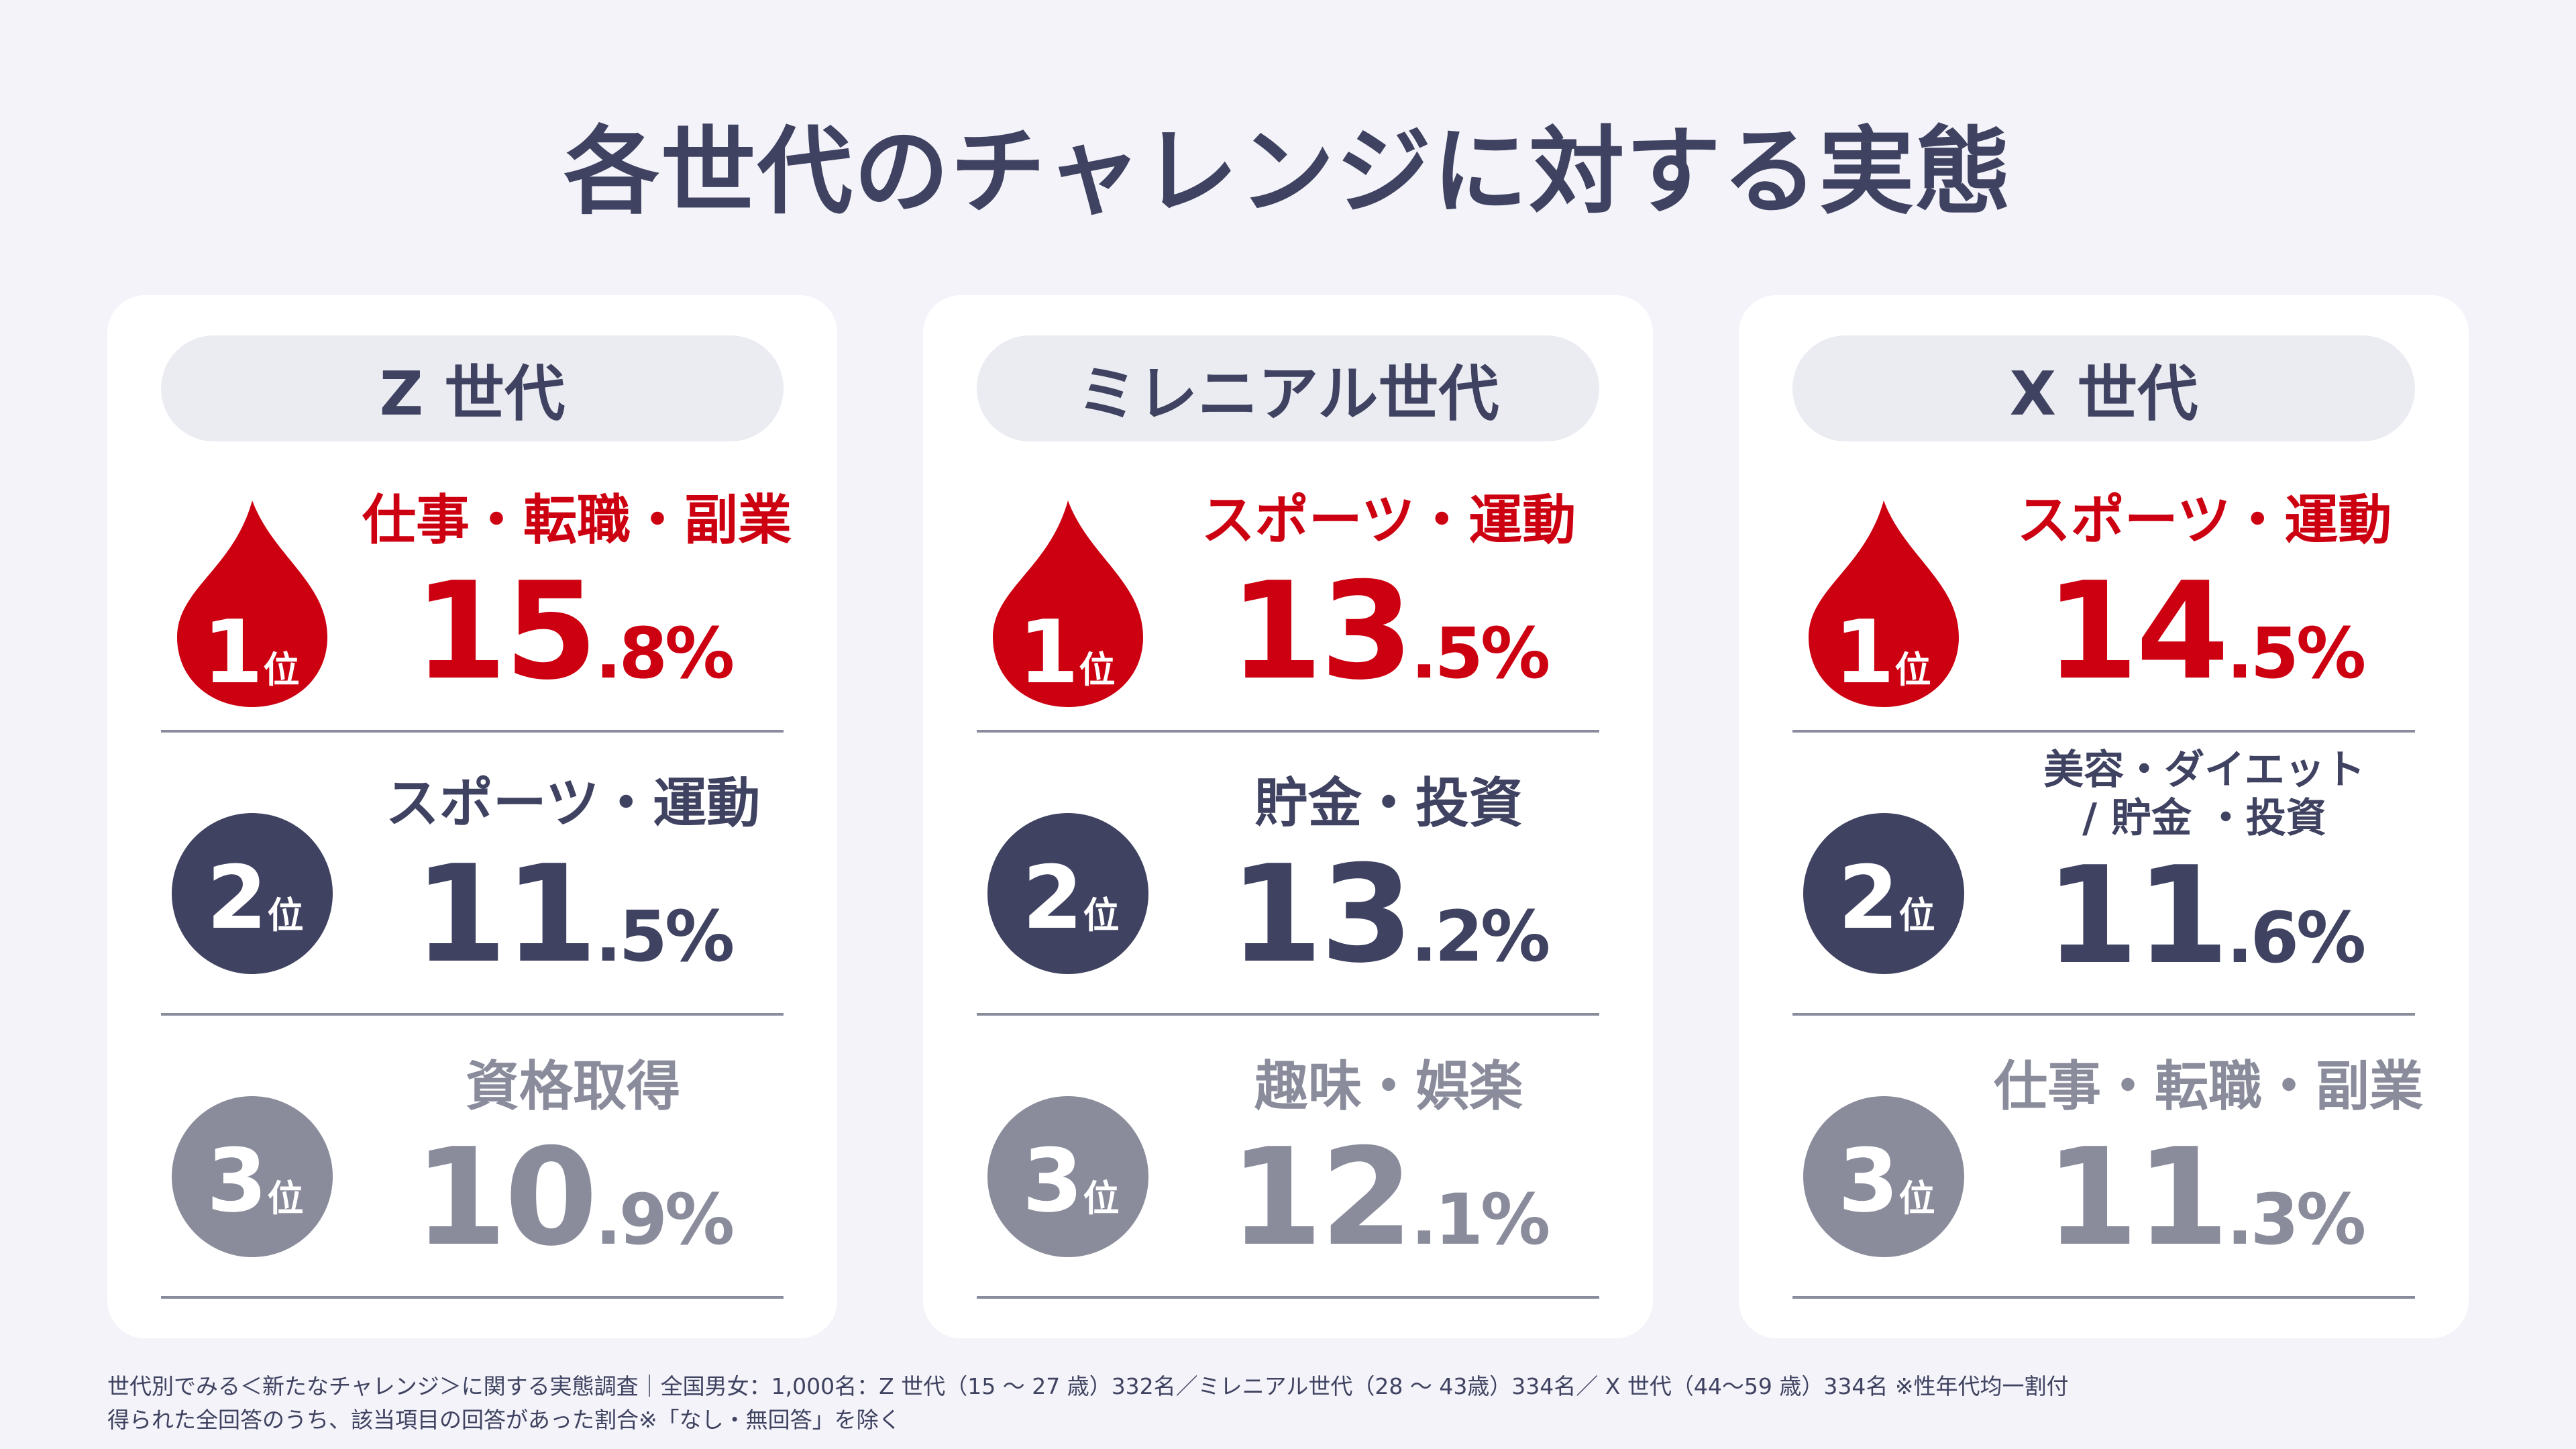 This screenshot has width=2576, height=1449. Describe the element at coordinates (573, 1086) in the screenshot. I see `rank-label: 資格取得` at that location.